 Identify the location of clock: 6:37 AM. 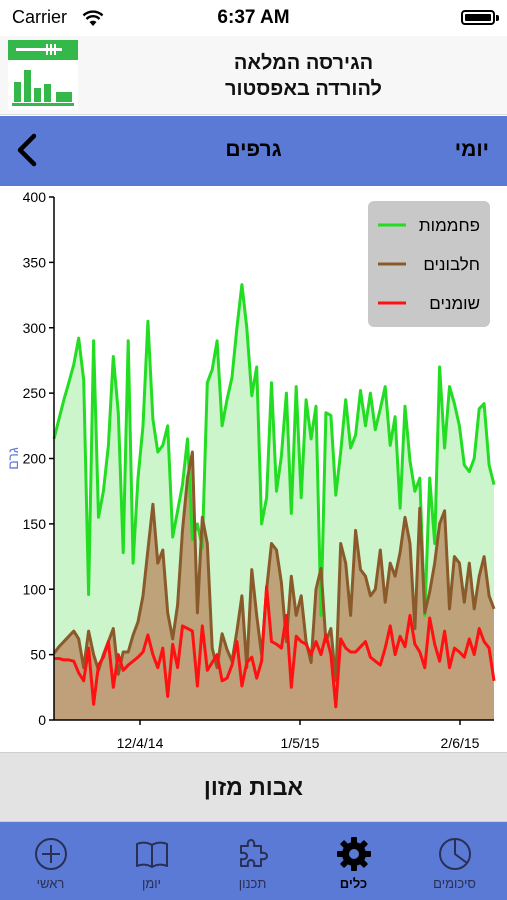
(253, 17).